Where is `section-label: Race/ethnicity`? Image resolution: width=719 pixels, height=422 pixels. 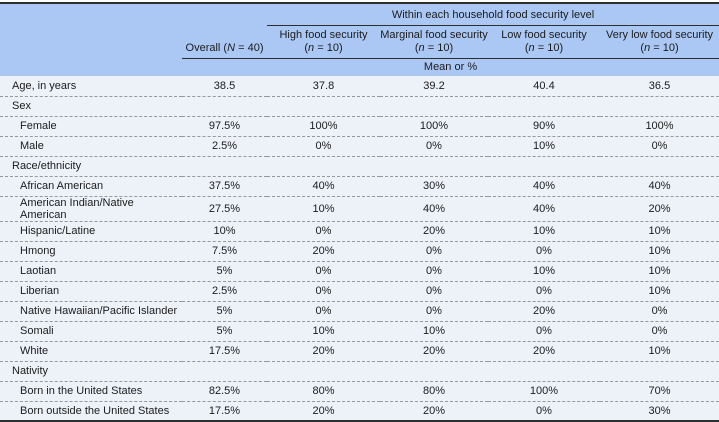 section-label: Race/ethnicity is located at coordinates (359, 165).